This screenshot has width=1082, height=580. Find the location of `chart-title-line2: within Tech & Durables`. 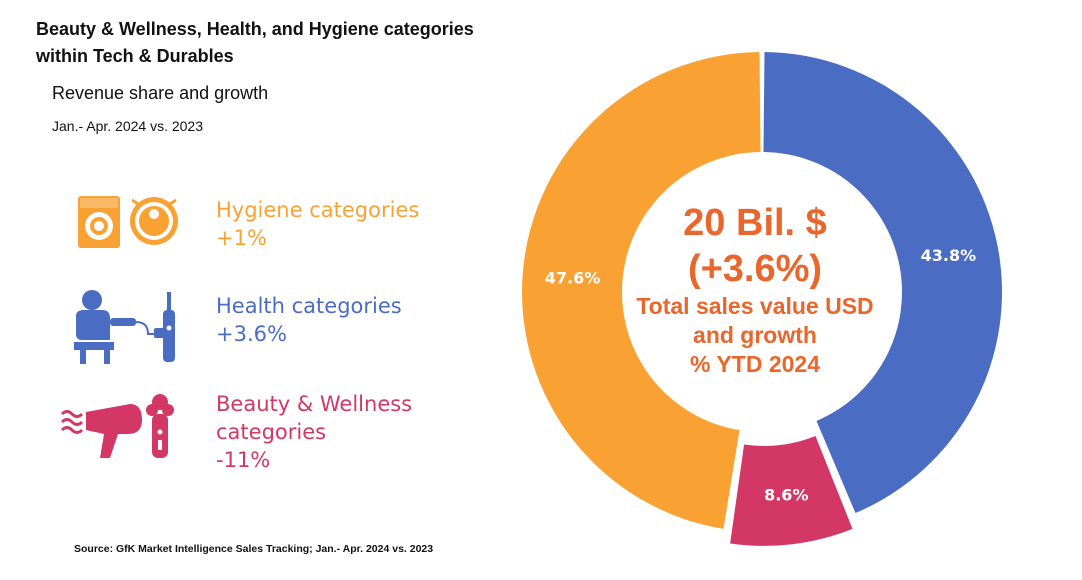

chart-title-line2: within Tech & Durables is located at coordinates (135, 56).